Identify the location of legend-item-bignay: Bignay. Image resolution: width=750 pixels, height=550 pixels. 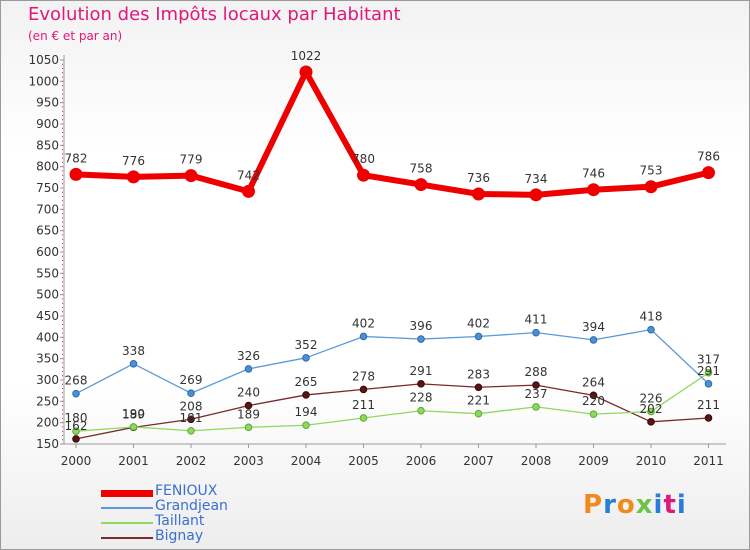
(201, 536).